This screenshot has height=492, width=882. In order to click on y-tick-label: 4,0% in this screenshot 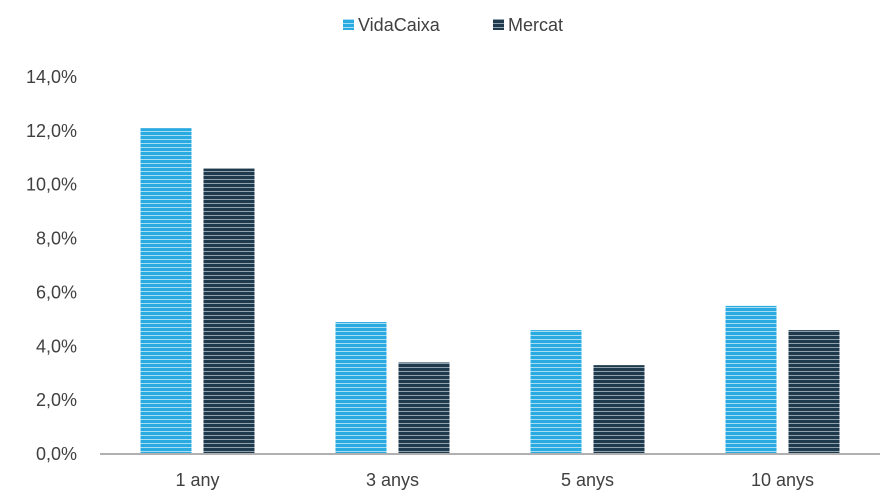, I will do `click(56, 346)`.